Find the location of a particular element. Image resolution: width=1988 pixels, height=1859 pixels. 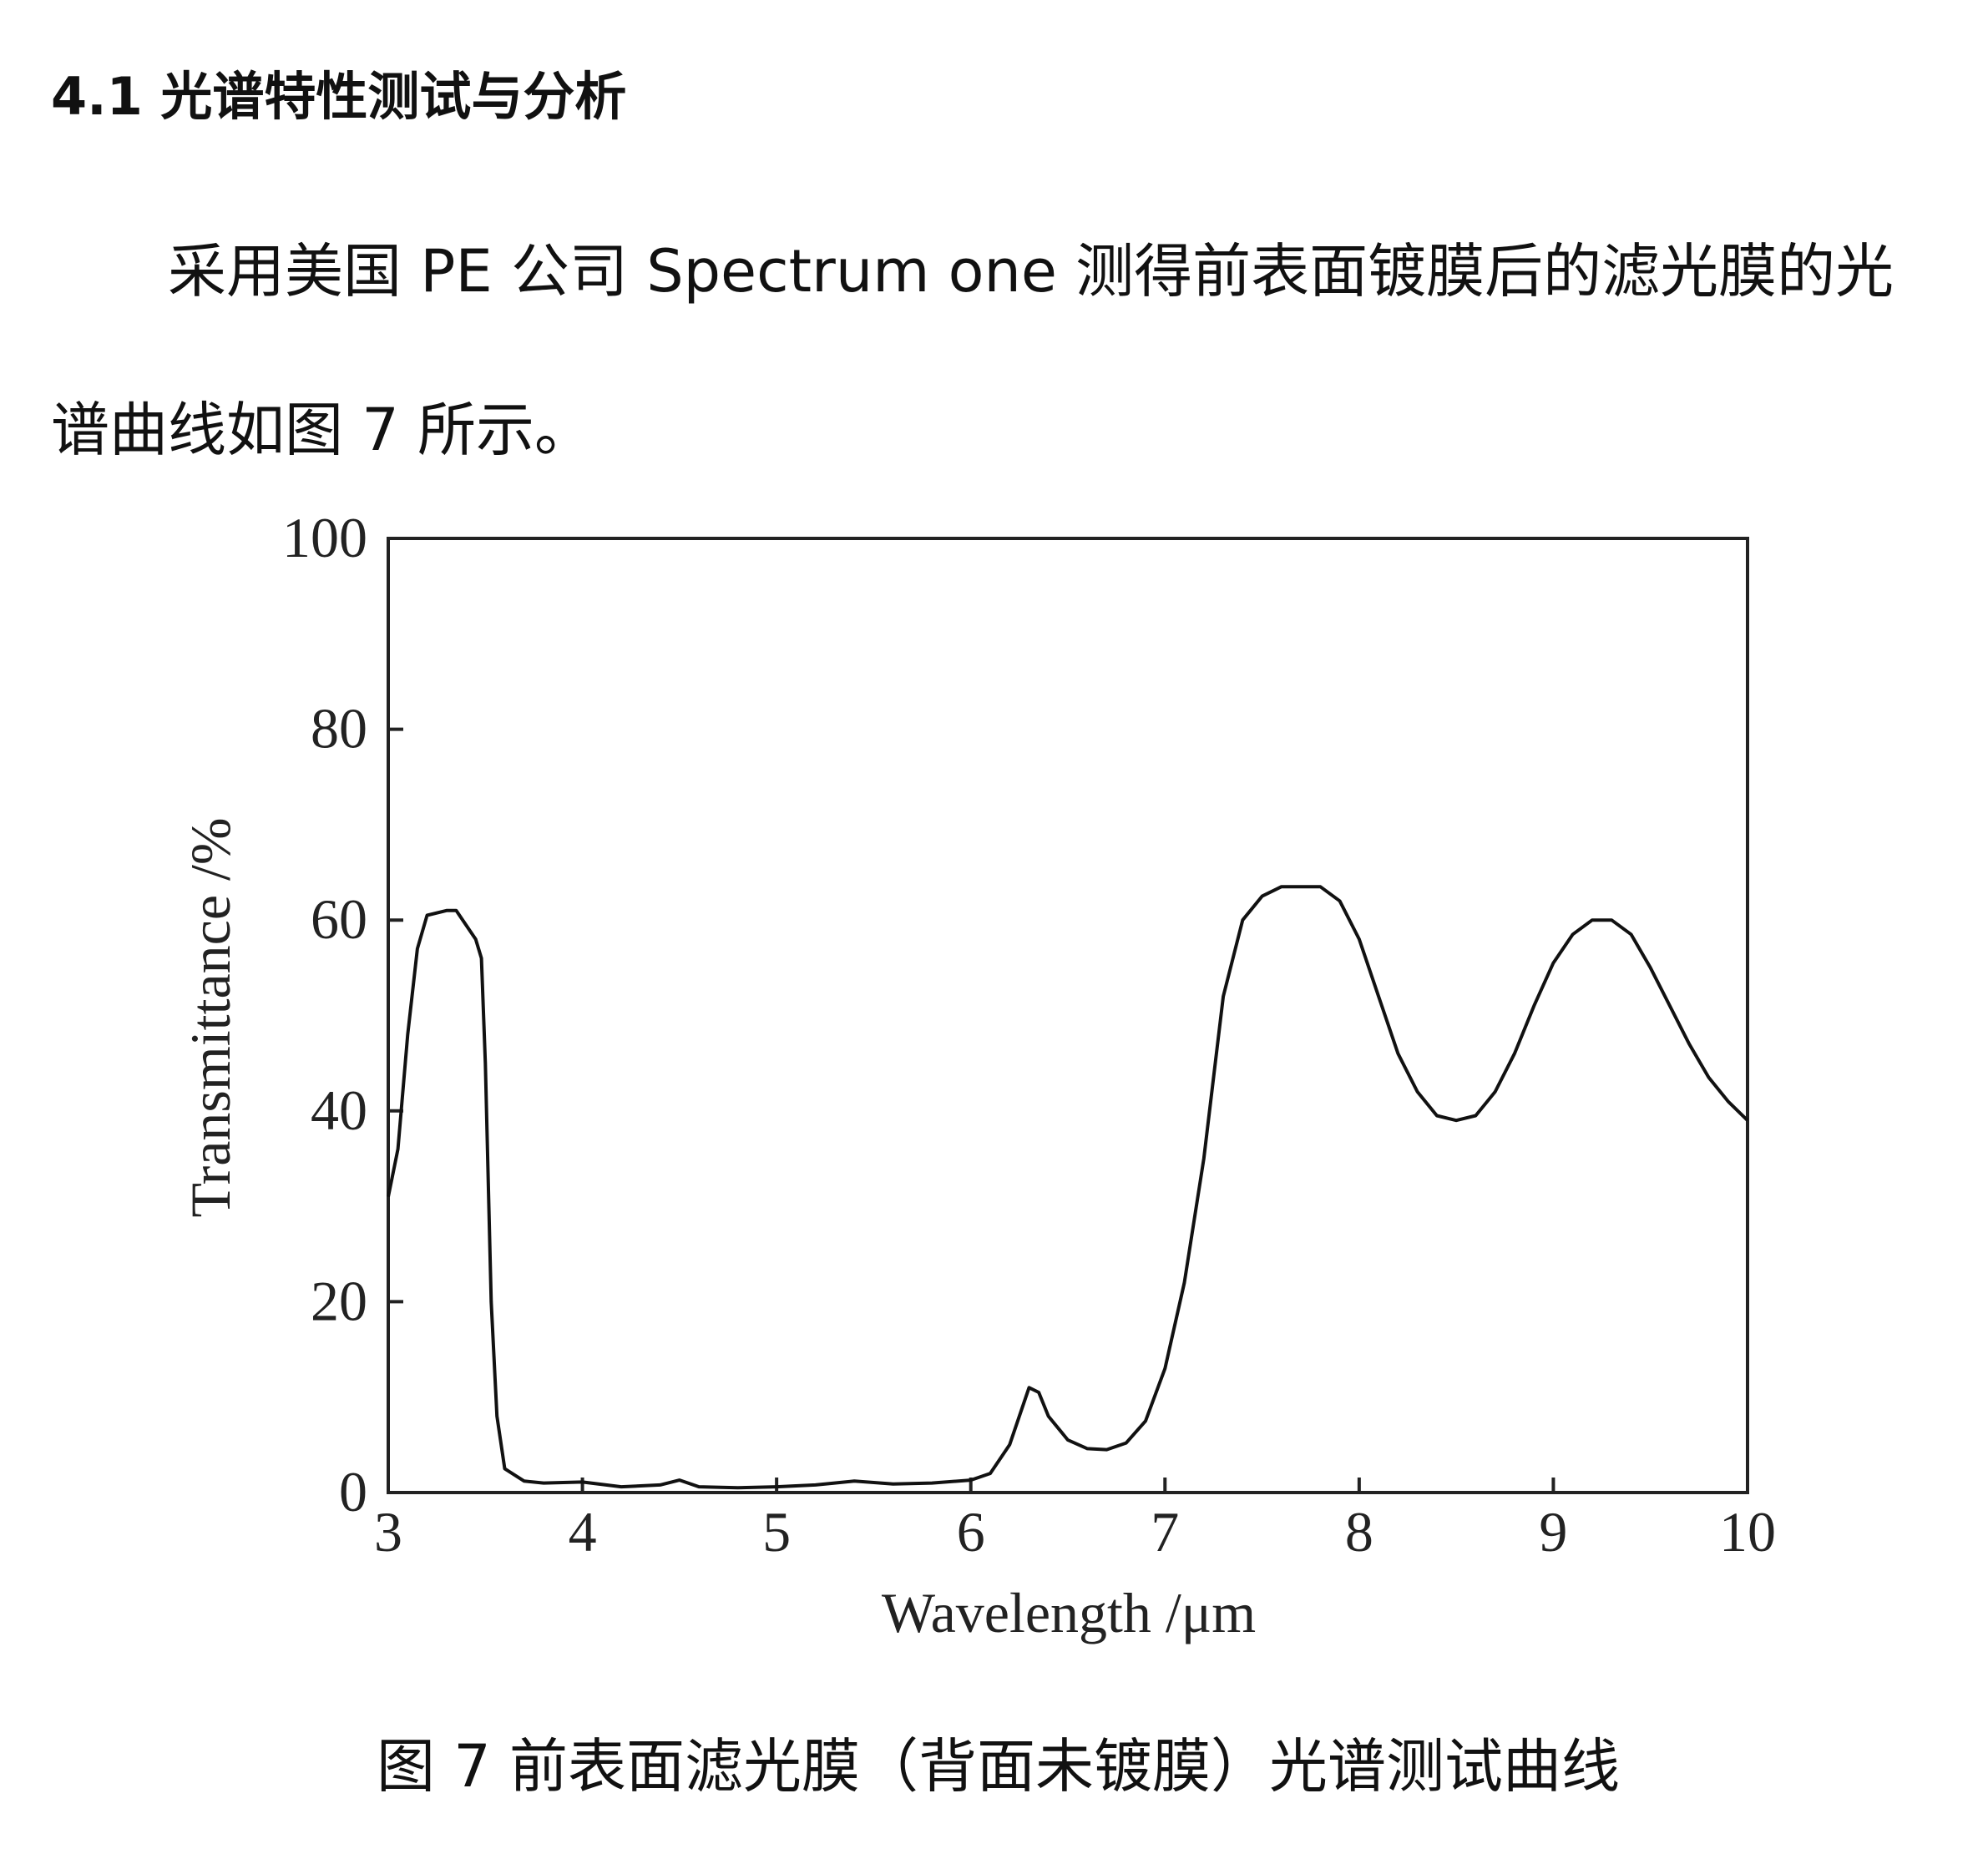

x-tick-label: 5 is located at coordinates (777, 1531).